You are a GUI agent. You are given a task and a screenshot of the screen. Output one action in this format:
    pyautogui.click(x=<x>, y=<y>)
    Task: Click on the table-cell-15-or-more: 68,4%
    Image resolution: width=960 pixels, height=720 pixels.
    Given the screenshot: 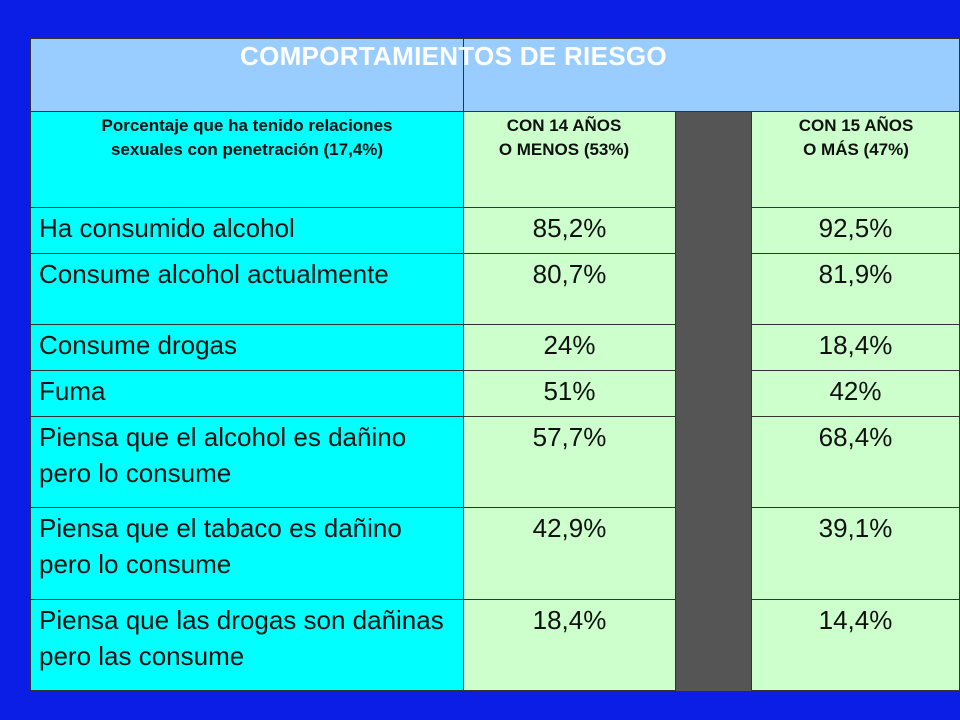 What is the action you would take?
    pyautogui.click(x=855, y=462)
    